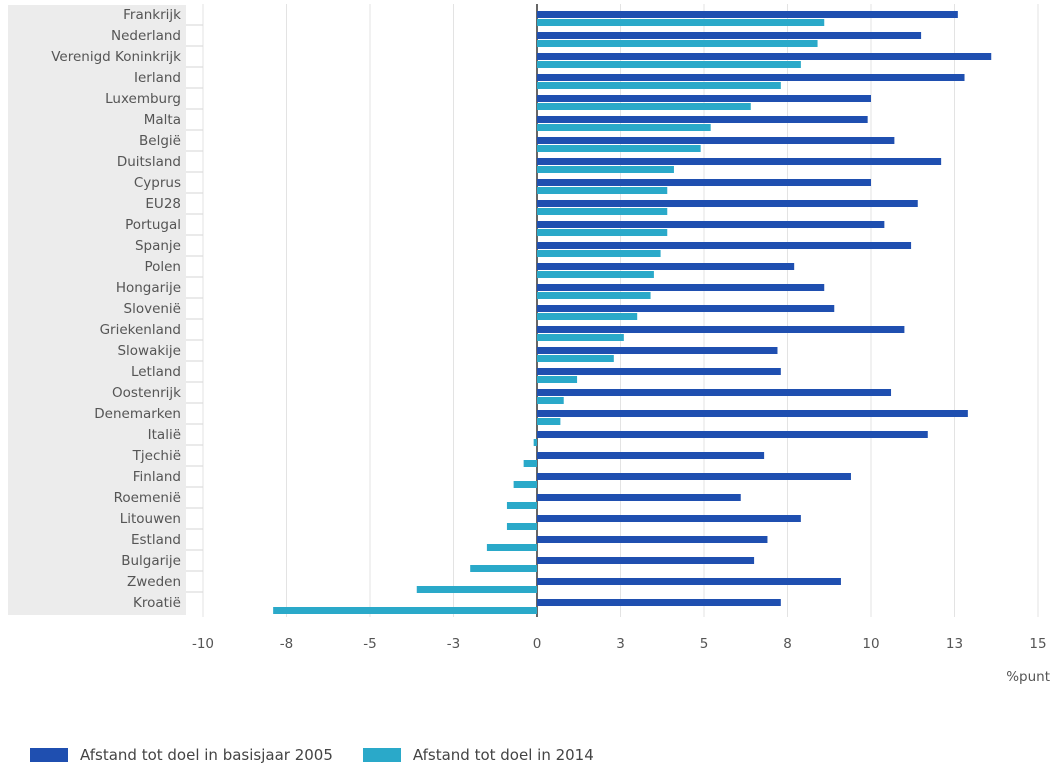 This screenshot has width=1055, height=773. I want to click on category-label: Letland, so click(156, 372).